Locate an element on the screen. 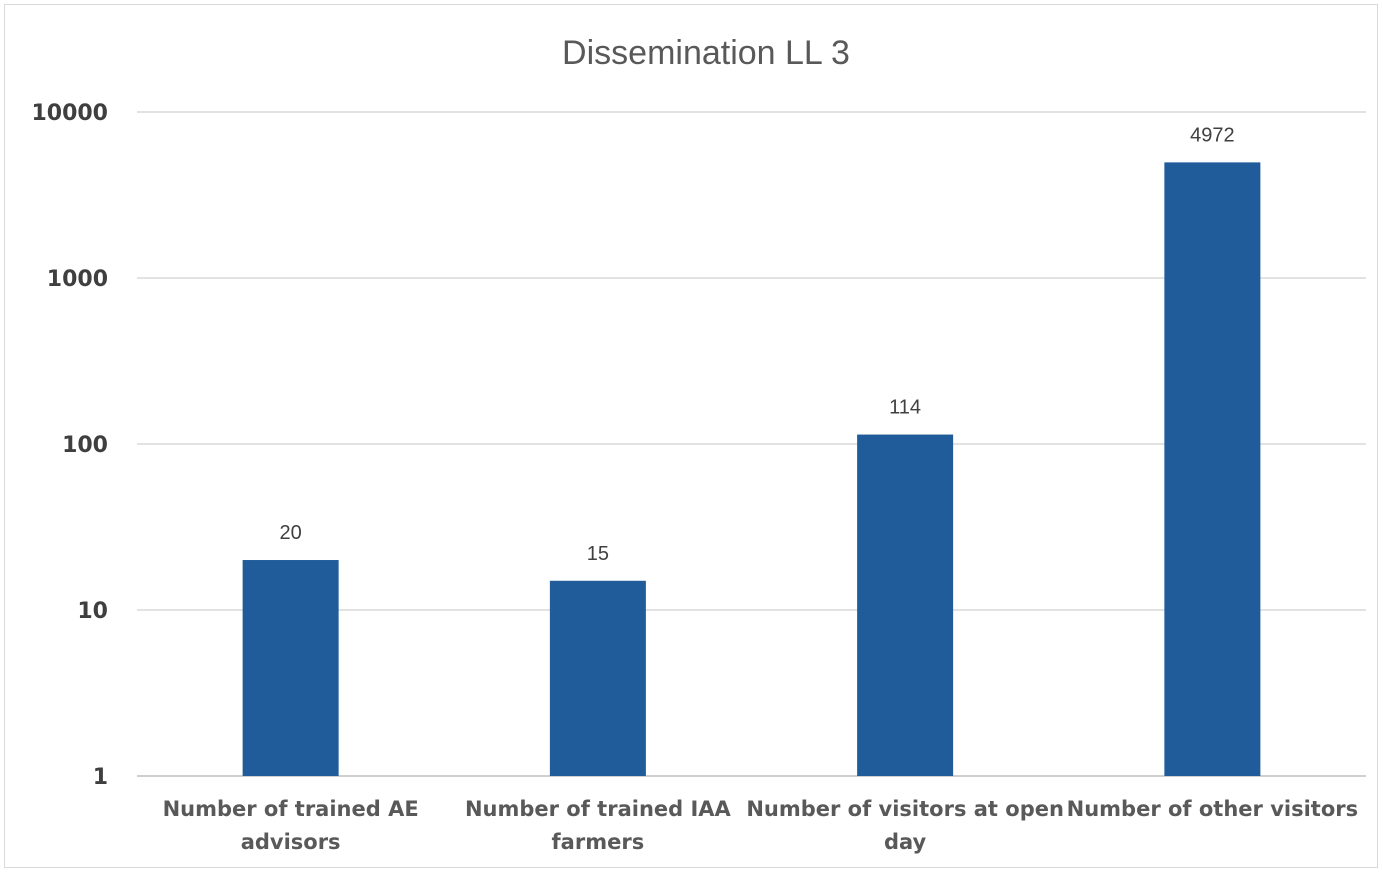 The height and width of the screenshot is (872, 1383). y-tick-label: 10 is located at coordinates (92, 611).